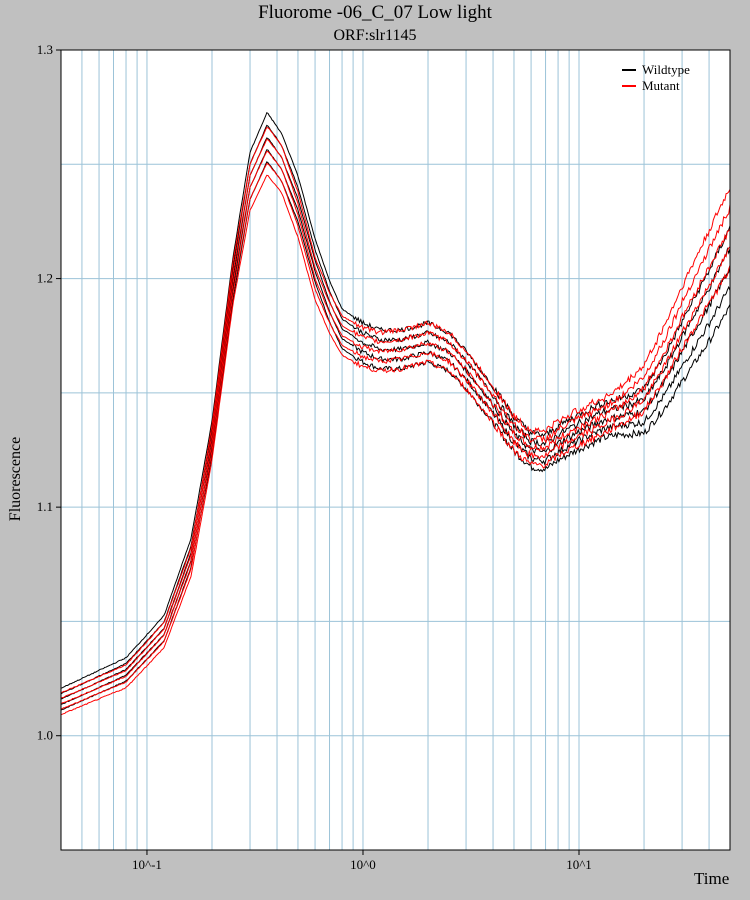 This screenshot has height=900, width=750. What do you see at coordinates (45, 278) in the screenshot?
I see `y-tick-label: 1.2` at bounding box center [45, 278].